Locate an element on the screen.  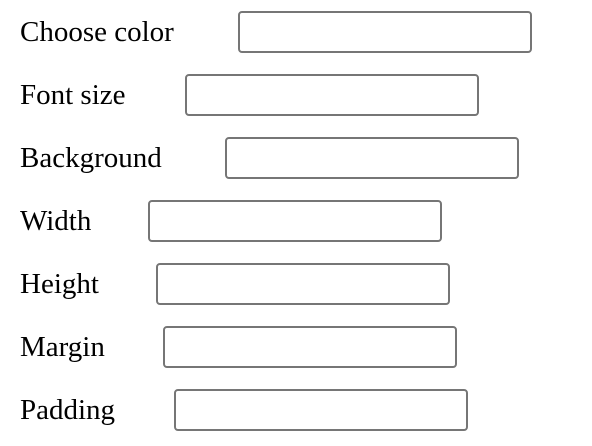
height-input is located at coordinates (303, 284).